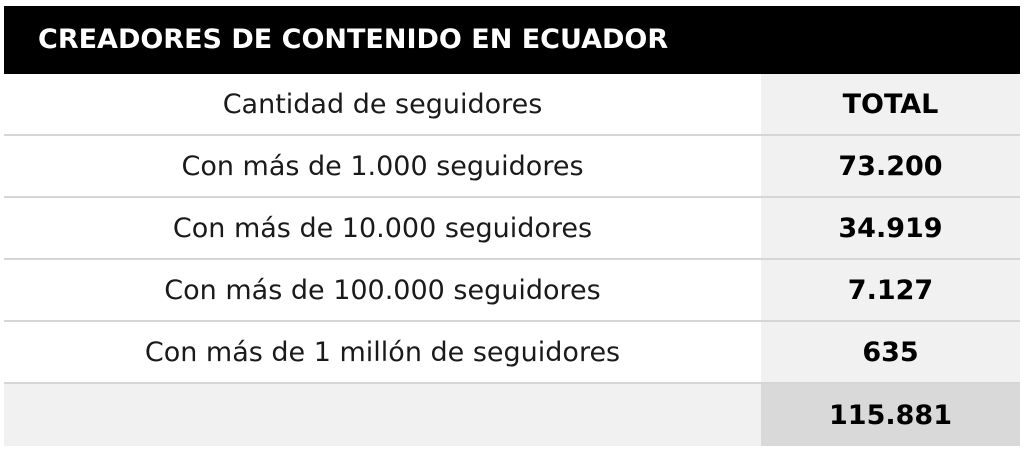 The width and height of the screenshot is (1024, 464). Describe the element at coordinates (382, 415) in the screenshot. I see `total-label` at that location.